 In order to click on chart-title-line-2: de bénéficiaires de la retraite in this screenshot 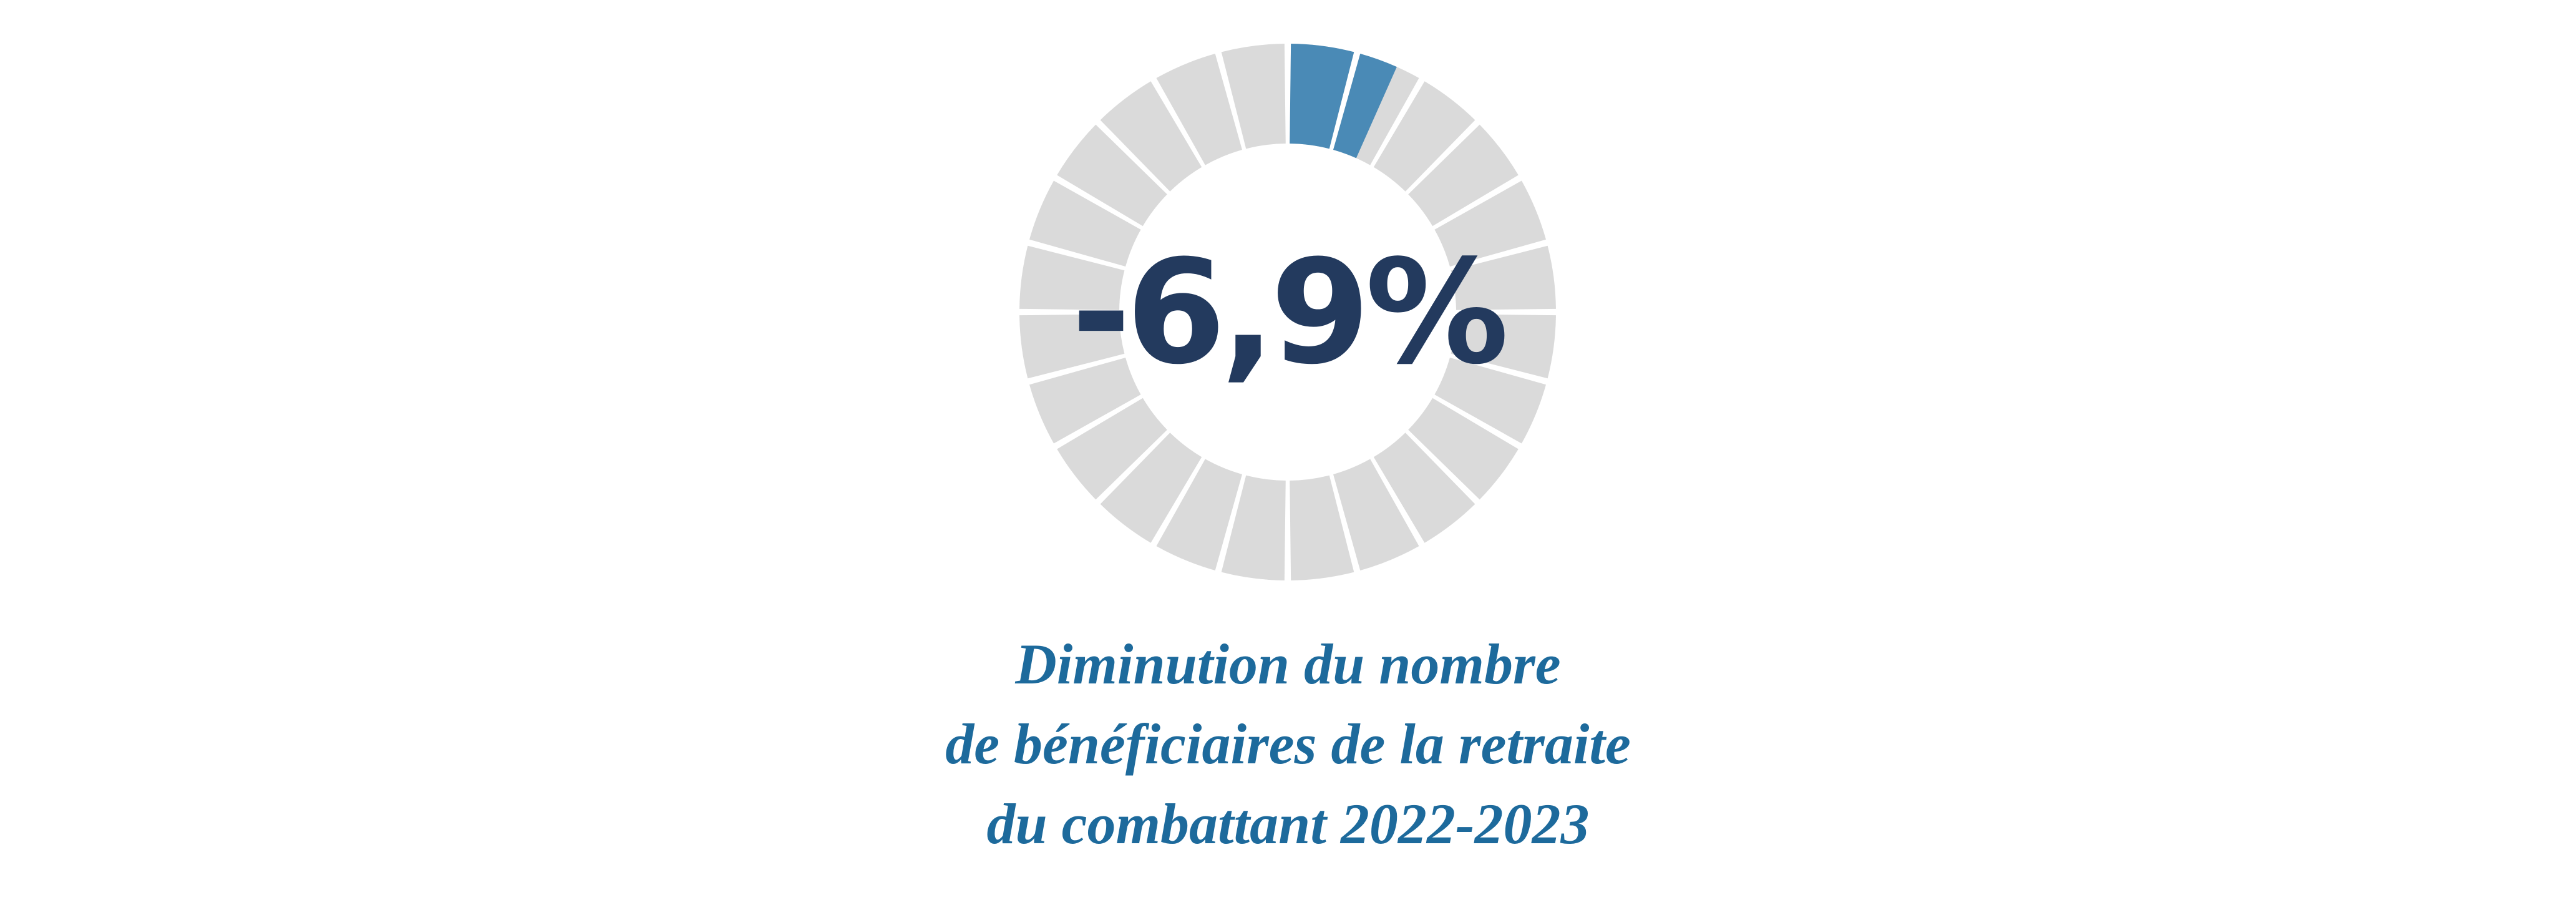, I will do `click(1288, 744)`.